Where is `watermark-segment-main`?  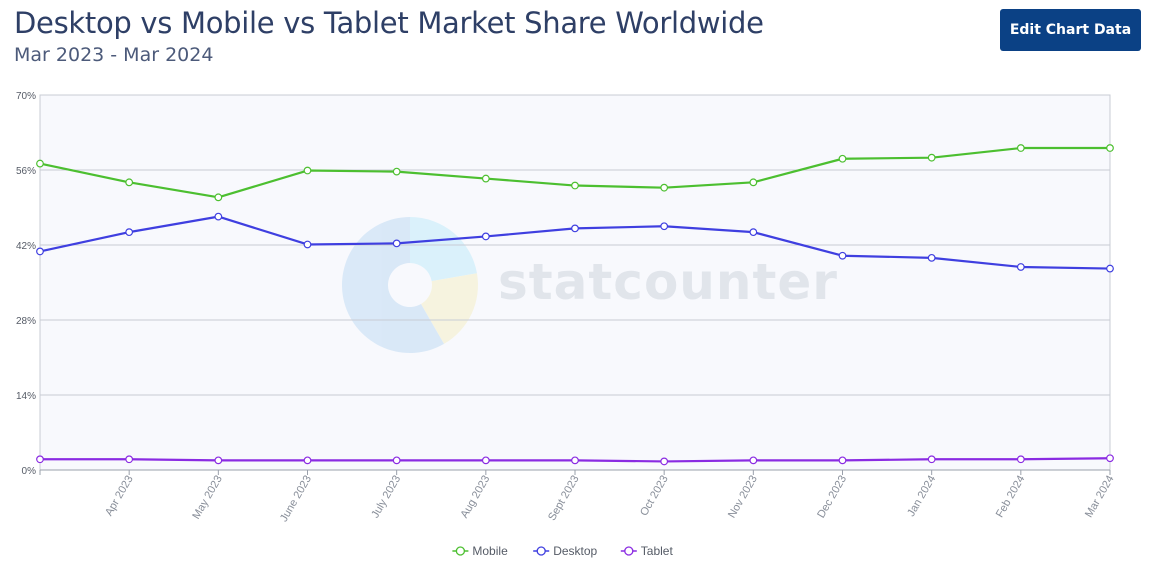 watermark-segment-main is located at coordinates (393, 285).